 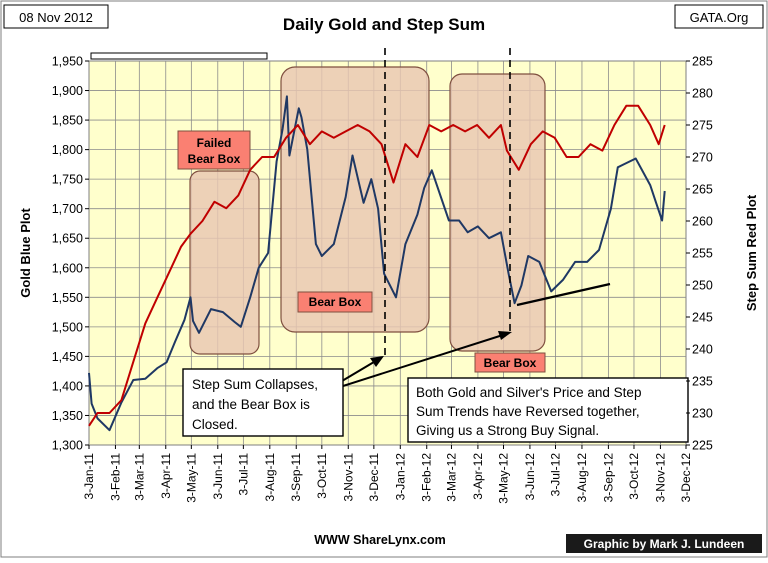 What do you see at coordinates (67, 298) in the screenshot?
I see `y-tick-label-left: 1,550` at bounding box center [67, 298].